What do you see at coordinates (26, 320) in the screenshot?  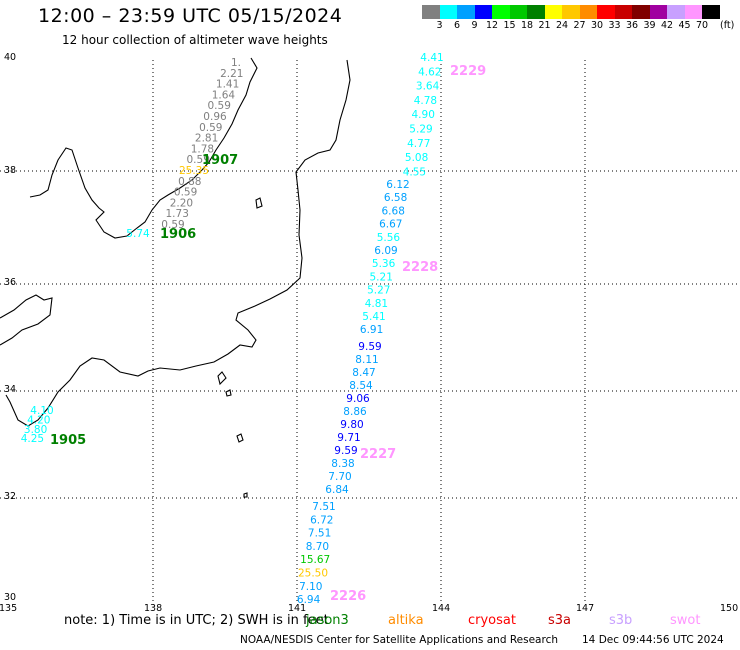 I see `coastline-kii-shikoku` at bounding box center [26, 320].